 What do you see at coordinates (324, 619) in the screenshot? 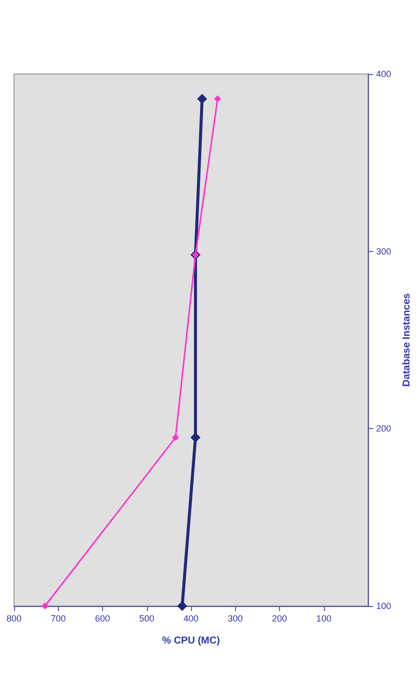
I see `x-tick-label: 100` at bounding box center [324, 619].